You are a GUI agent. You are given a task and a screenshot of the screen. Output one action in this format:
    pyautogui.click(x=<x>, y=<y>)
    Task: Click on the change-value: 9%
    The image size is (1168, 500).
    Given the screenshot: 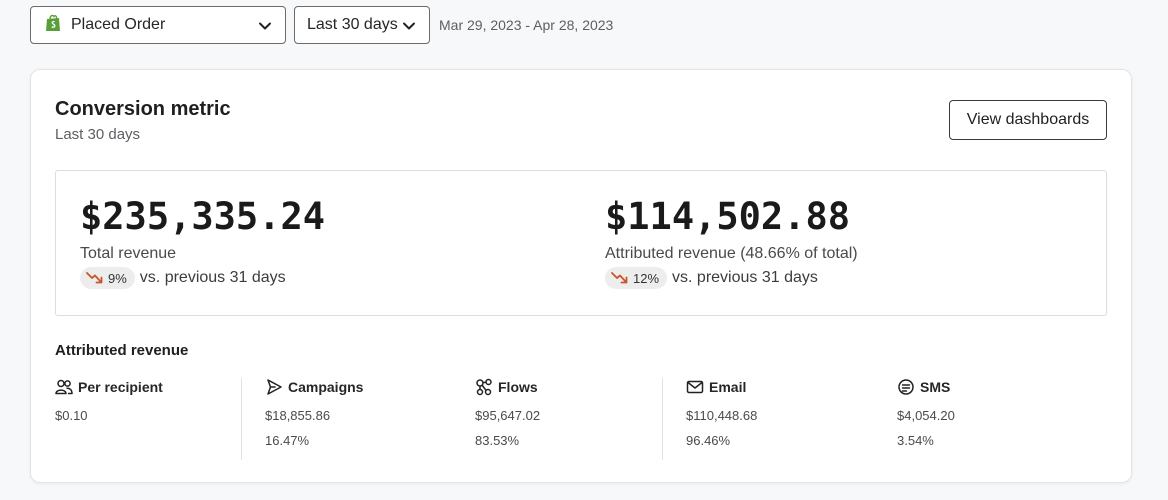 What is the action you would take?
    pyautogui.click(x=117, y=278)
    